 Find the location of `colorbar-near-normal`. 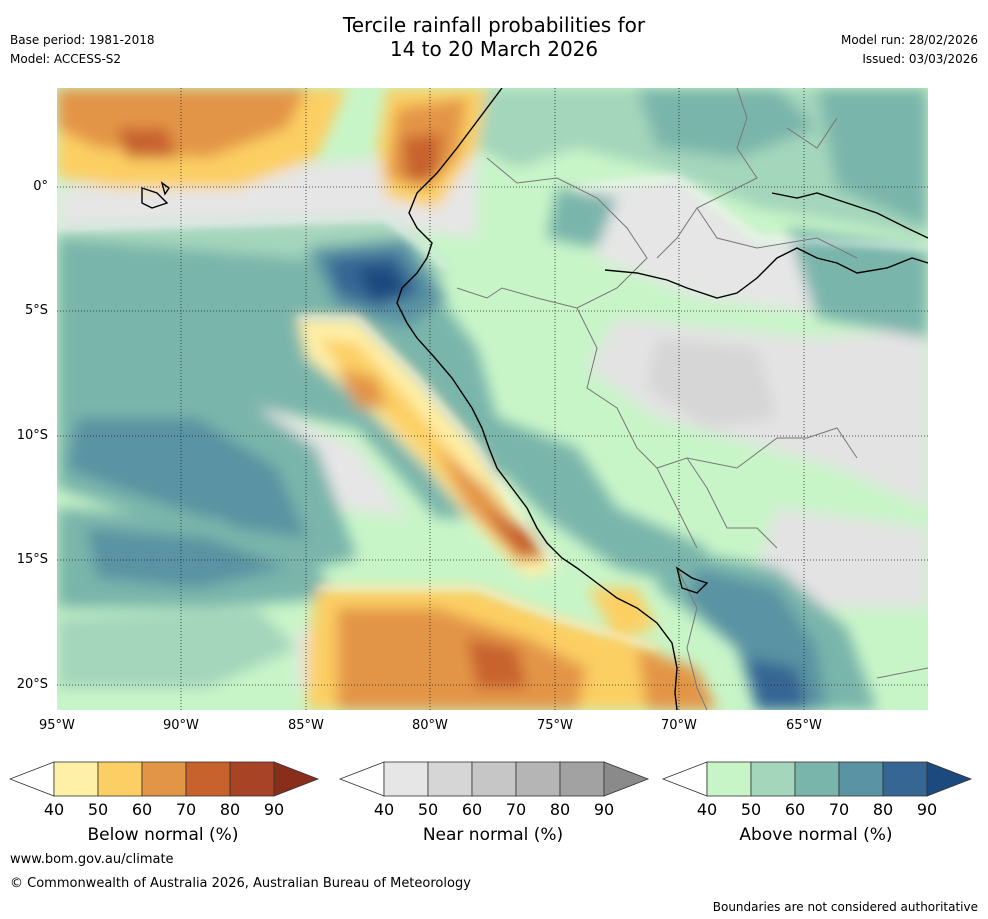

colorbar-near-normal is located at coordinates (494, 779).